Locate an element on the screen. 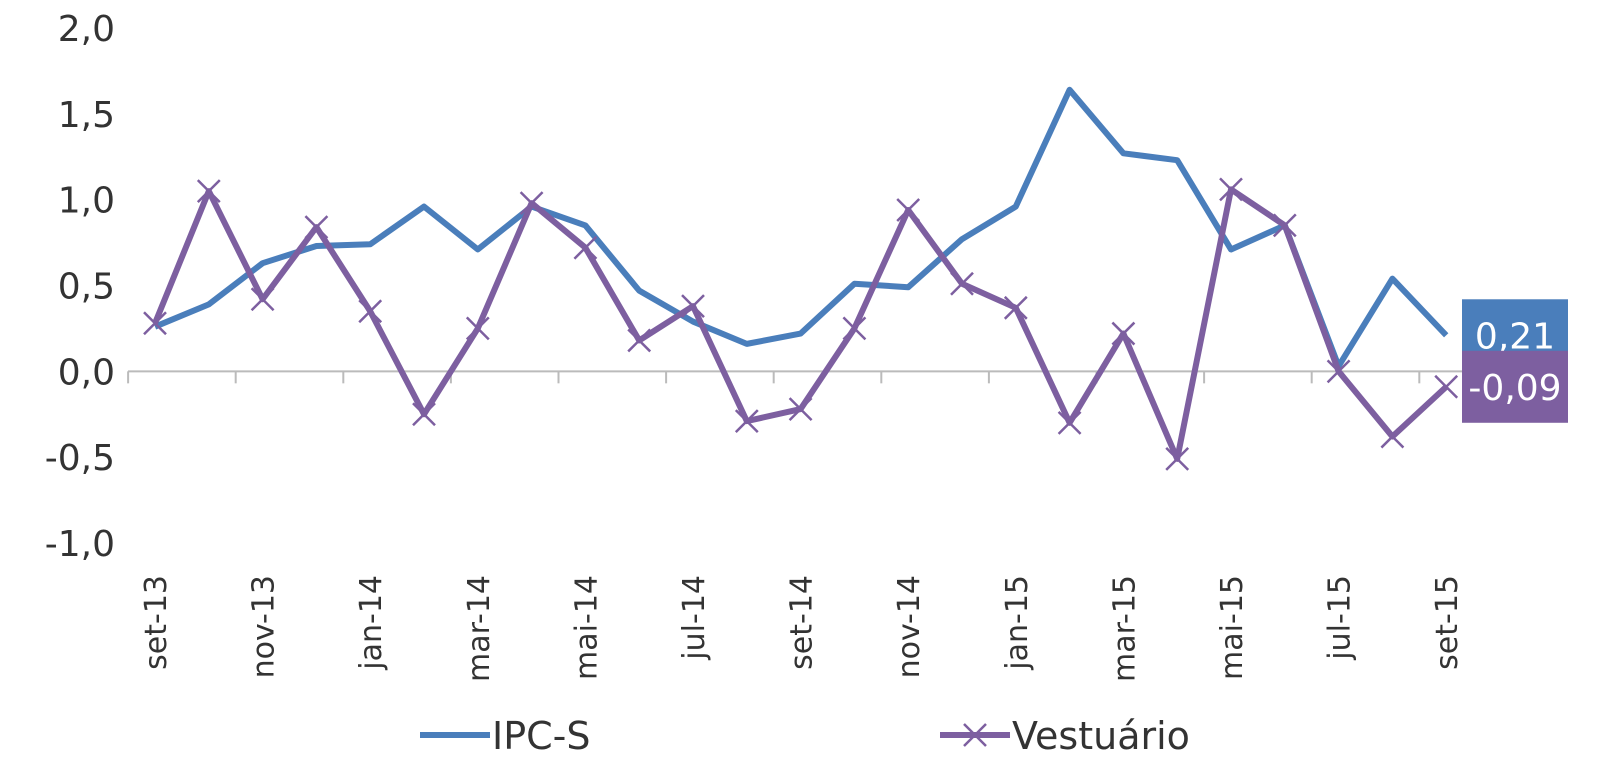 The height and width of the screenshot is (774, 1600). value-label-text: -0,09 is located at coordinates (1514, 388).